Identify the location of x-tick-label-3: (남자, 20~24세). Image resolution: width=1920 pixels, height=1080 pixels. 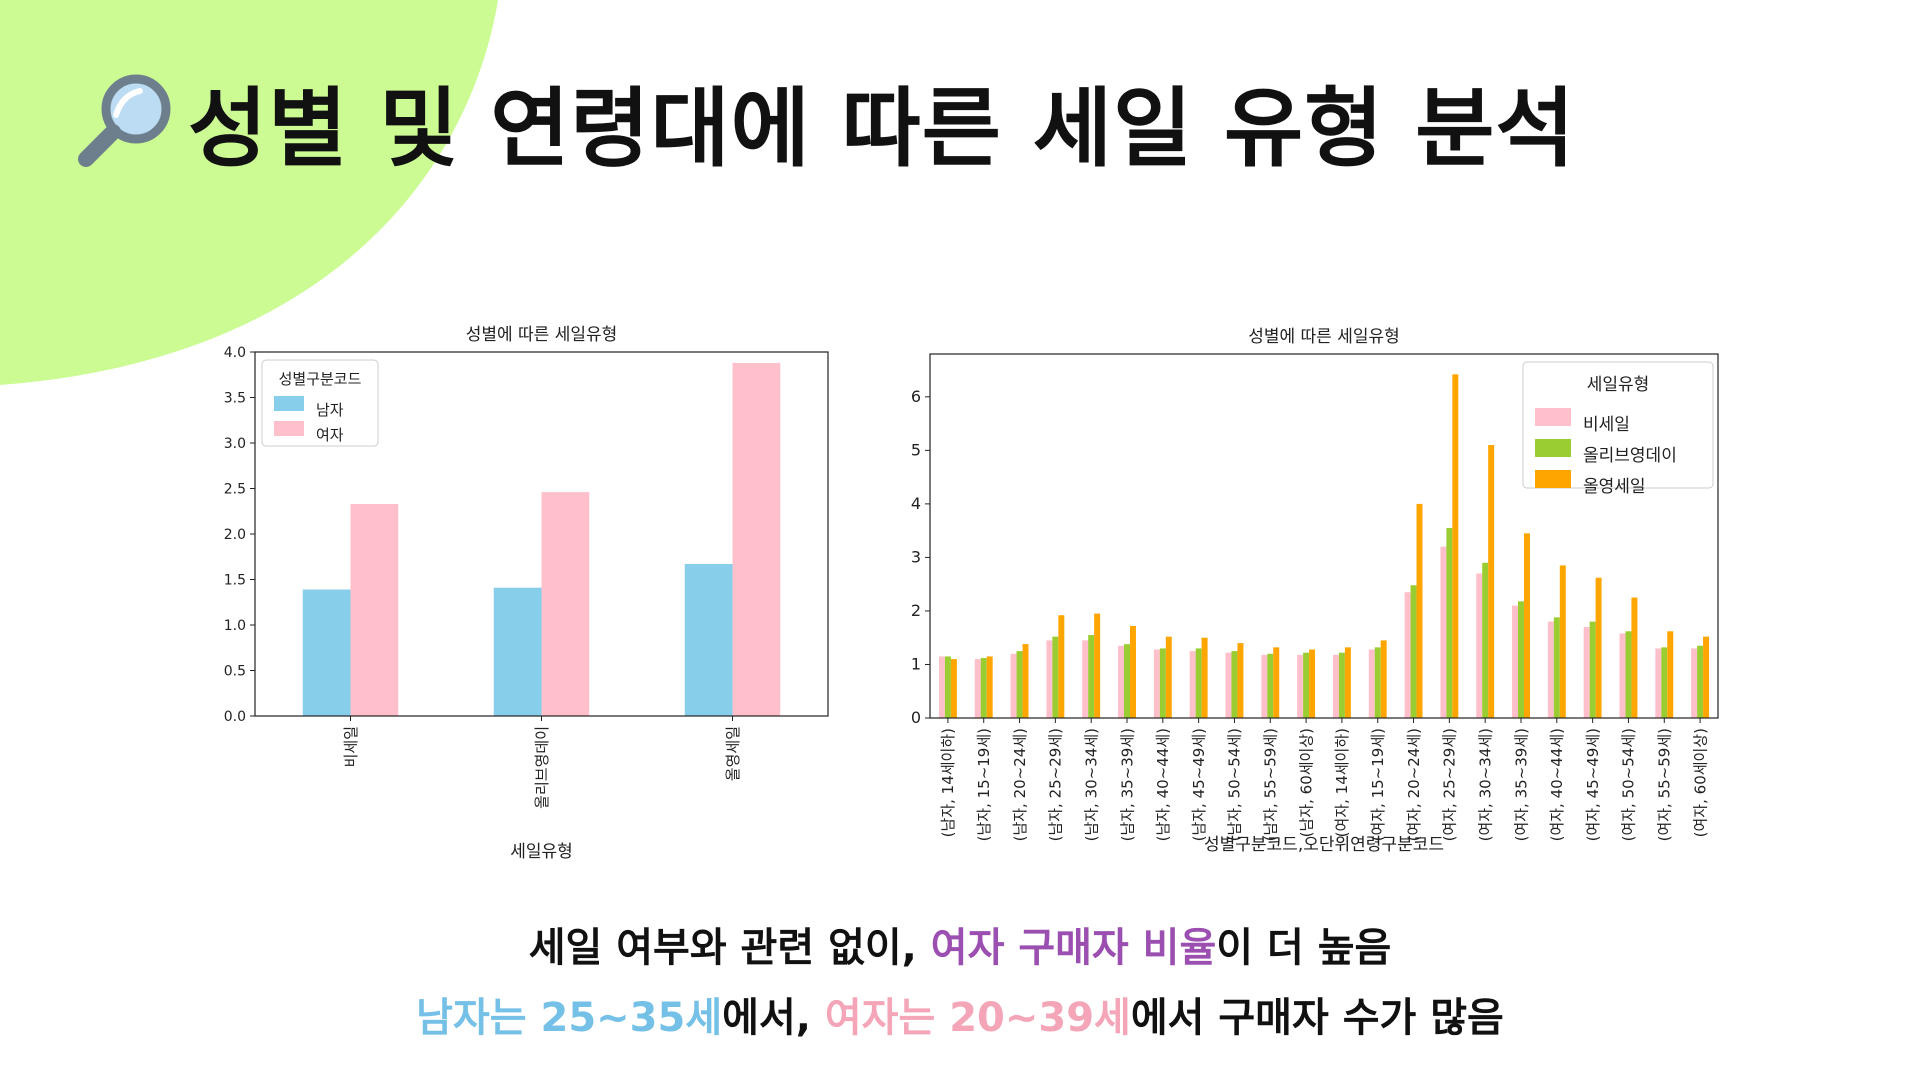
(1020, 784).